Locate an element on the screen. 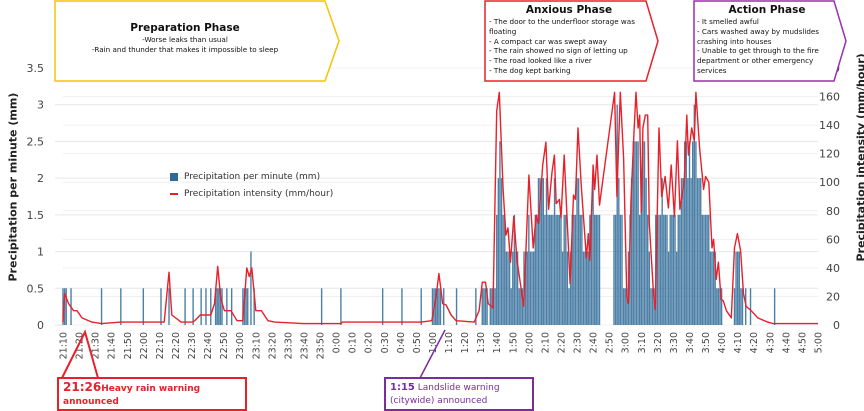 This screenshot has width=864, height=411. x-tick-label: 2:00 is located at coordinates (529, 342).